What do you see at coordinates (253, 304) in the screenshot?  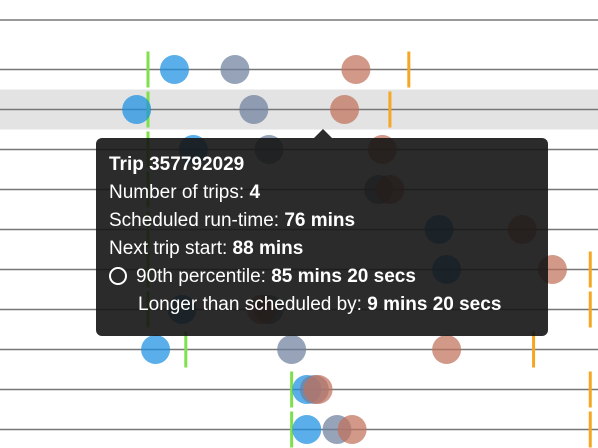 I see `longer-label: Longer than scheduled by:` at bounding box center [253, 304].